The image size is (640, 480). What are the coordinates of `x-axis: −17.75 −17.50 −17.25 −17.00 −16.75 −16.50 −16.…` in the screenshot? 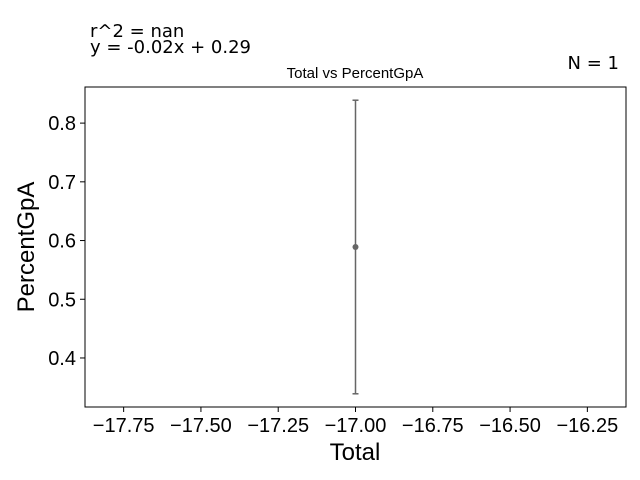 It's located at (355, 422).